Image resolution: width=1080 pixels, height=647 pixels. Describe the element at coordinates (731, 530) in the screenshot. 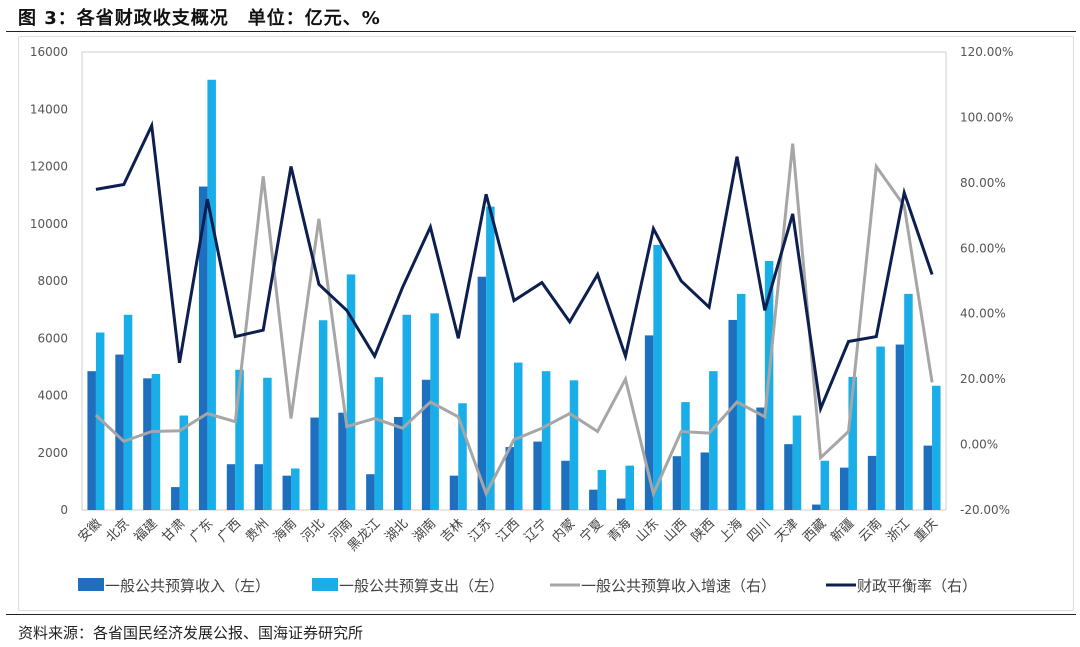

I see `category-label: 上海` at that location.